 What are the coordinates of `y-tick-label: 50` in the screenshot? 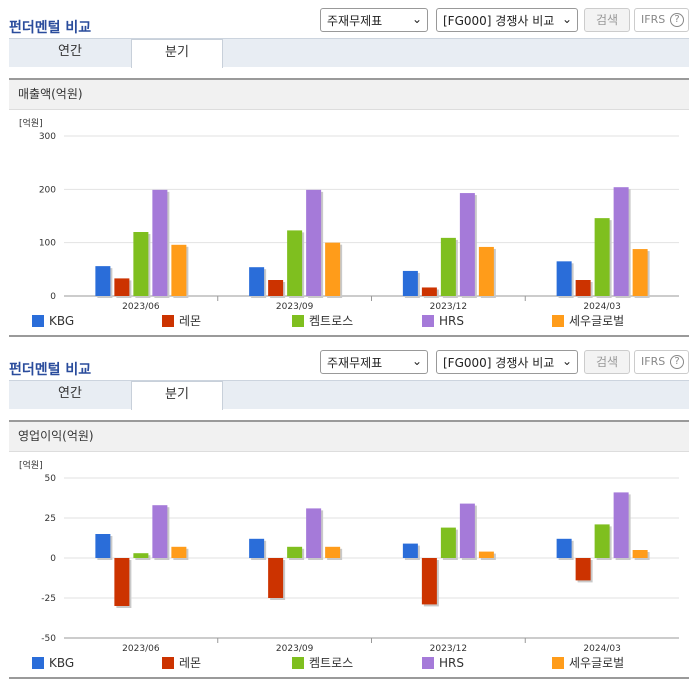 It's located at (51, 479).